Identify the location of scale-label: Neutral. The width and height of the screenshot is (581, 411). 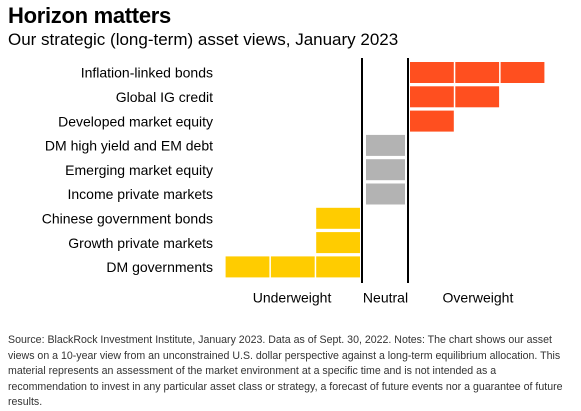
(385, 298).